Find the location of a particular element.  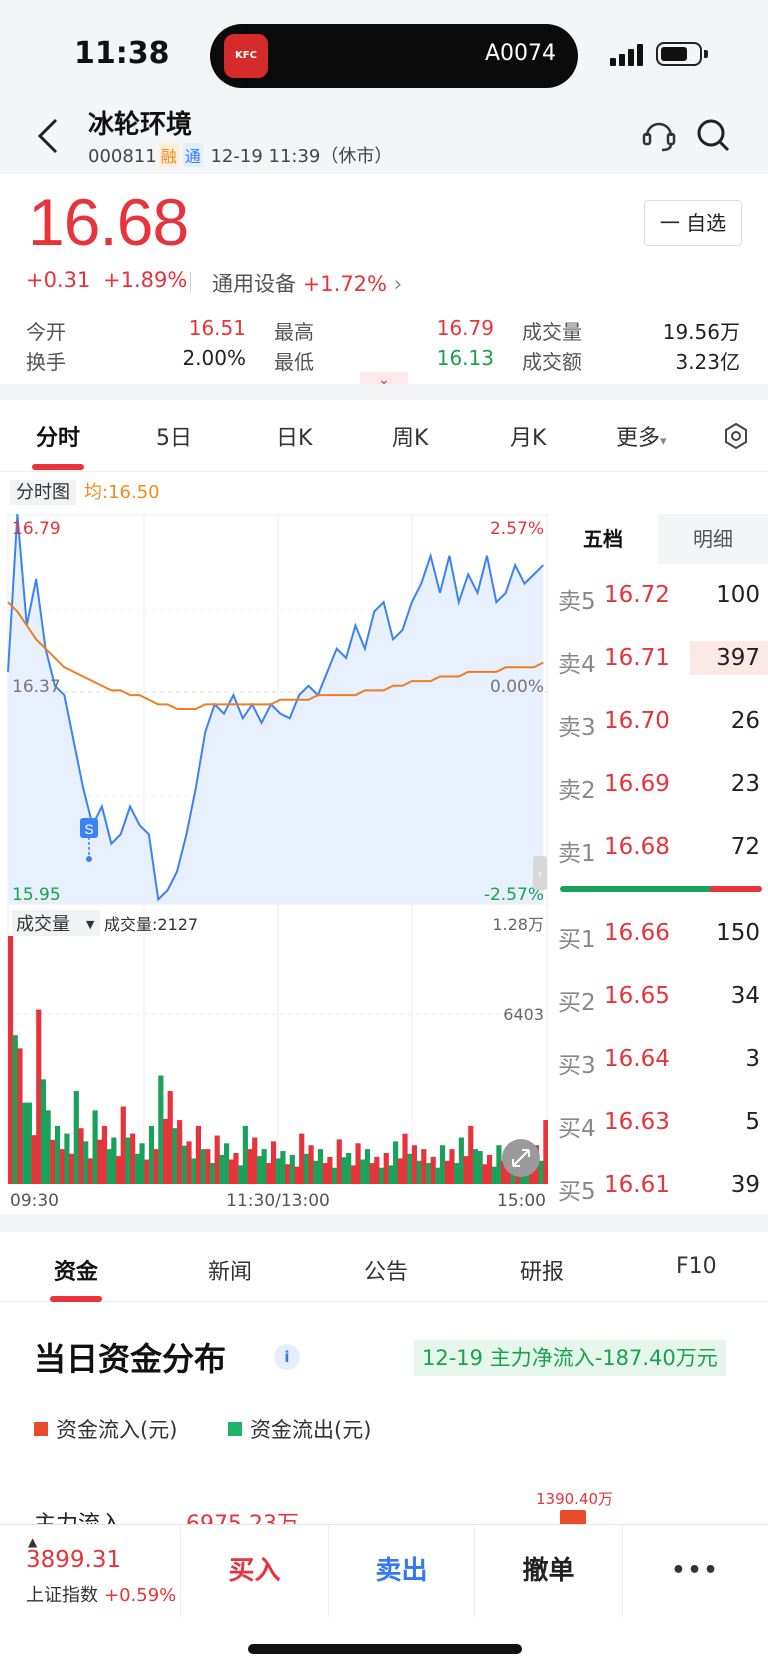

tab-intraday: 分时 is located at coordinates (58, 438).